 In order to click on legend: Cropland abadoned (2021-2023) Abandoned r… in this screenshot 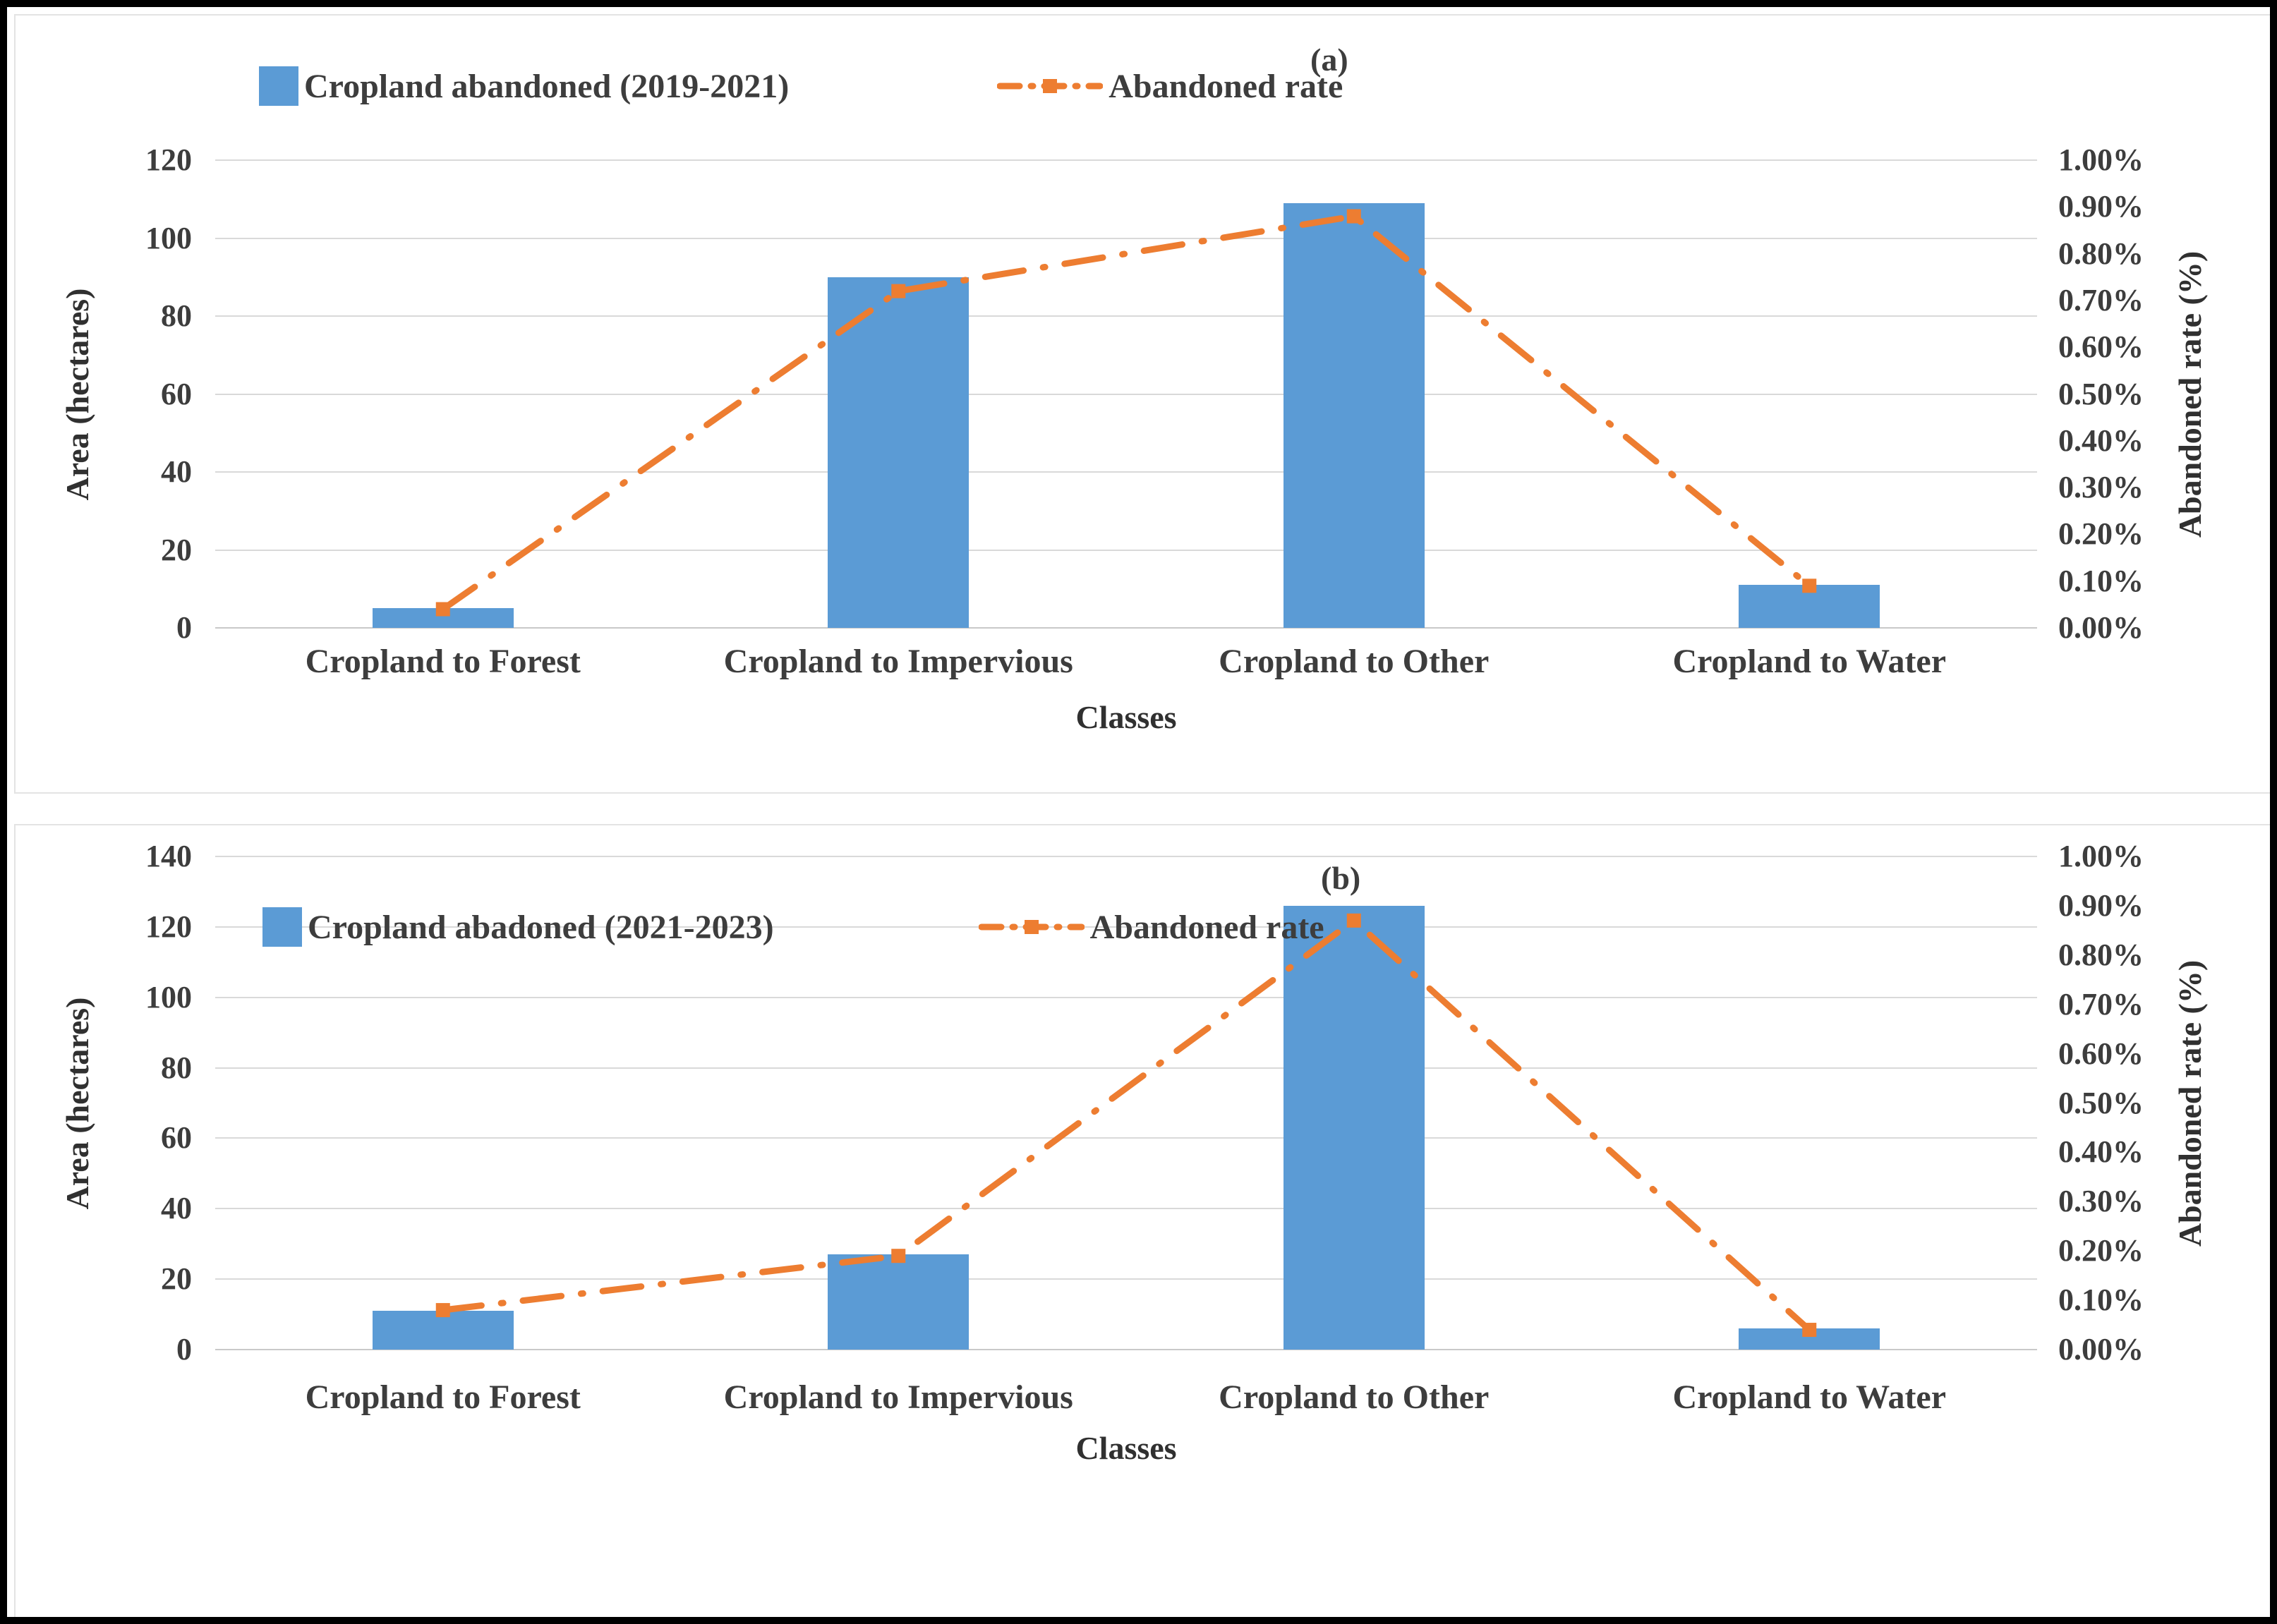, I will do `click(793, 927)`.